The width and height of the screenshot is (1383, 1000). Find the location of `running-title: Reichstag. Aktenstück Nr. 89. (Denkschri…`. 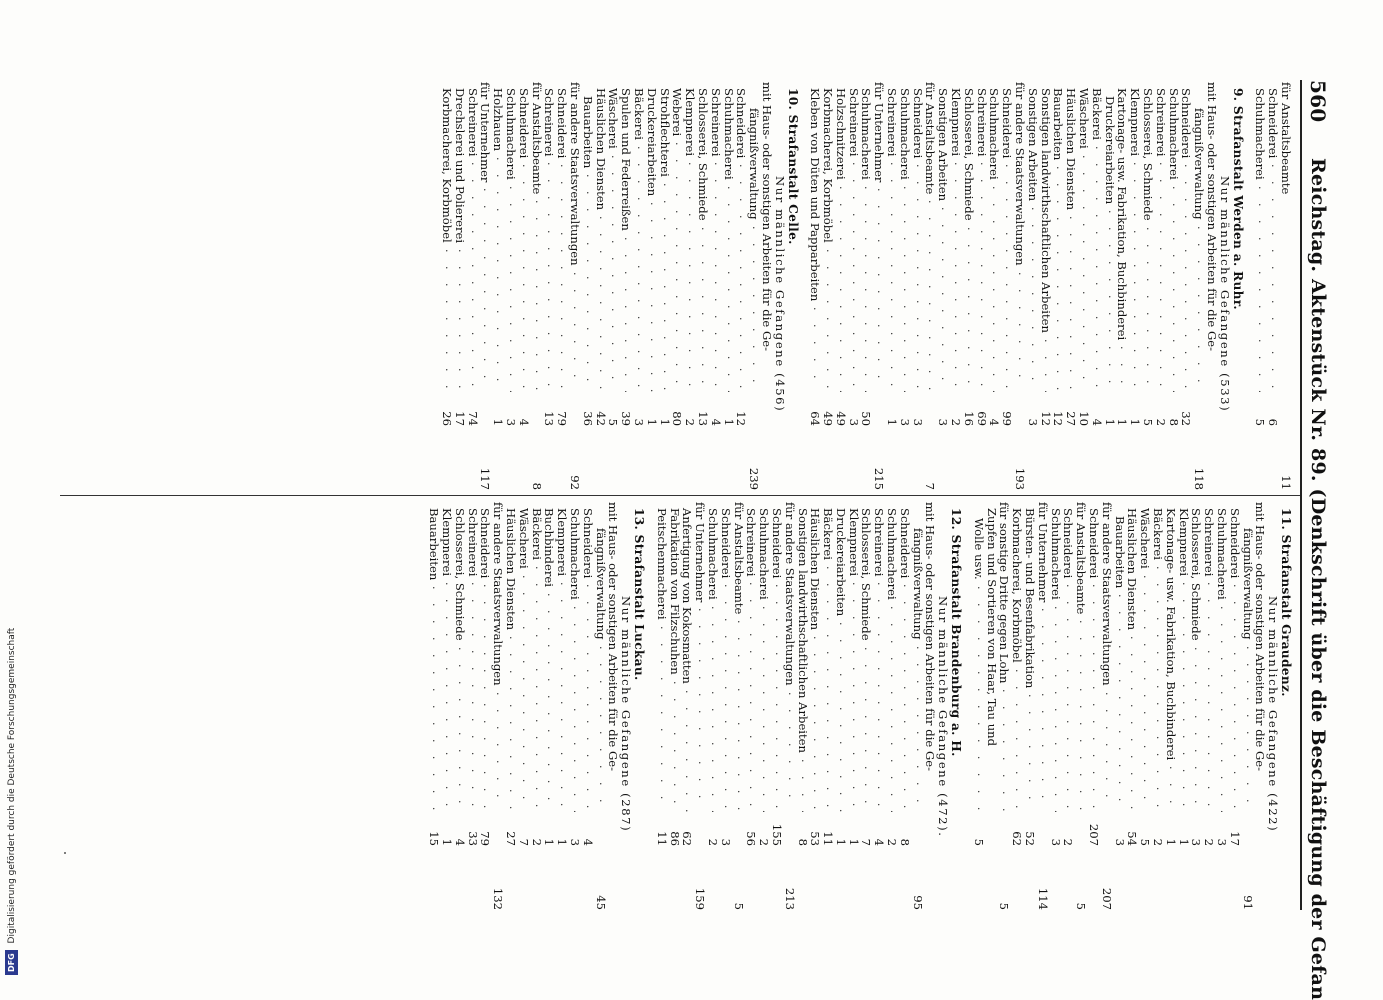

running-title: Reichstag. Aktenstück Nr. 89. (Denkschri… is located at coordinates (1318, 579).